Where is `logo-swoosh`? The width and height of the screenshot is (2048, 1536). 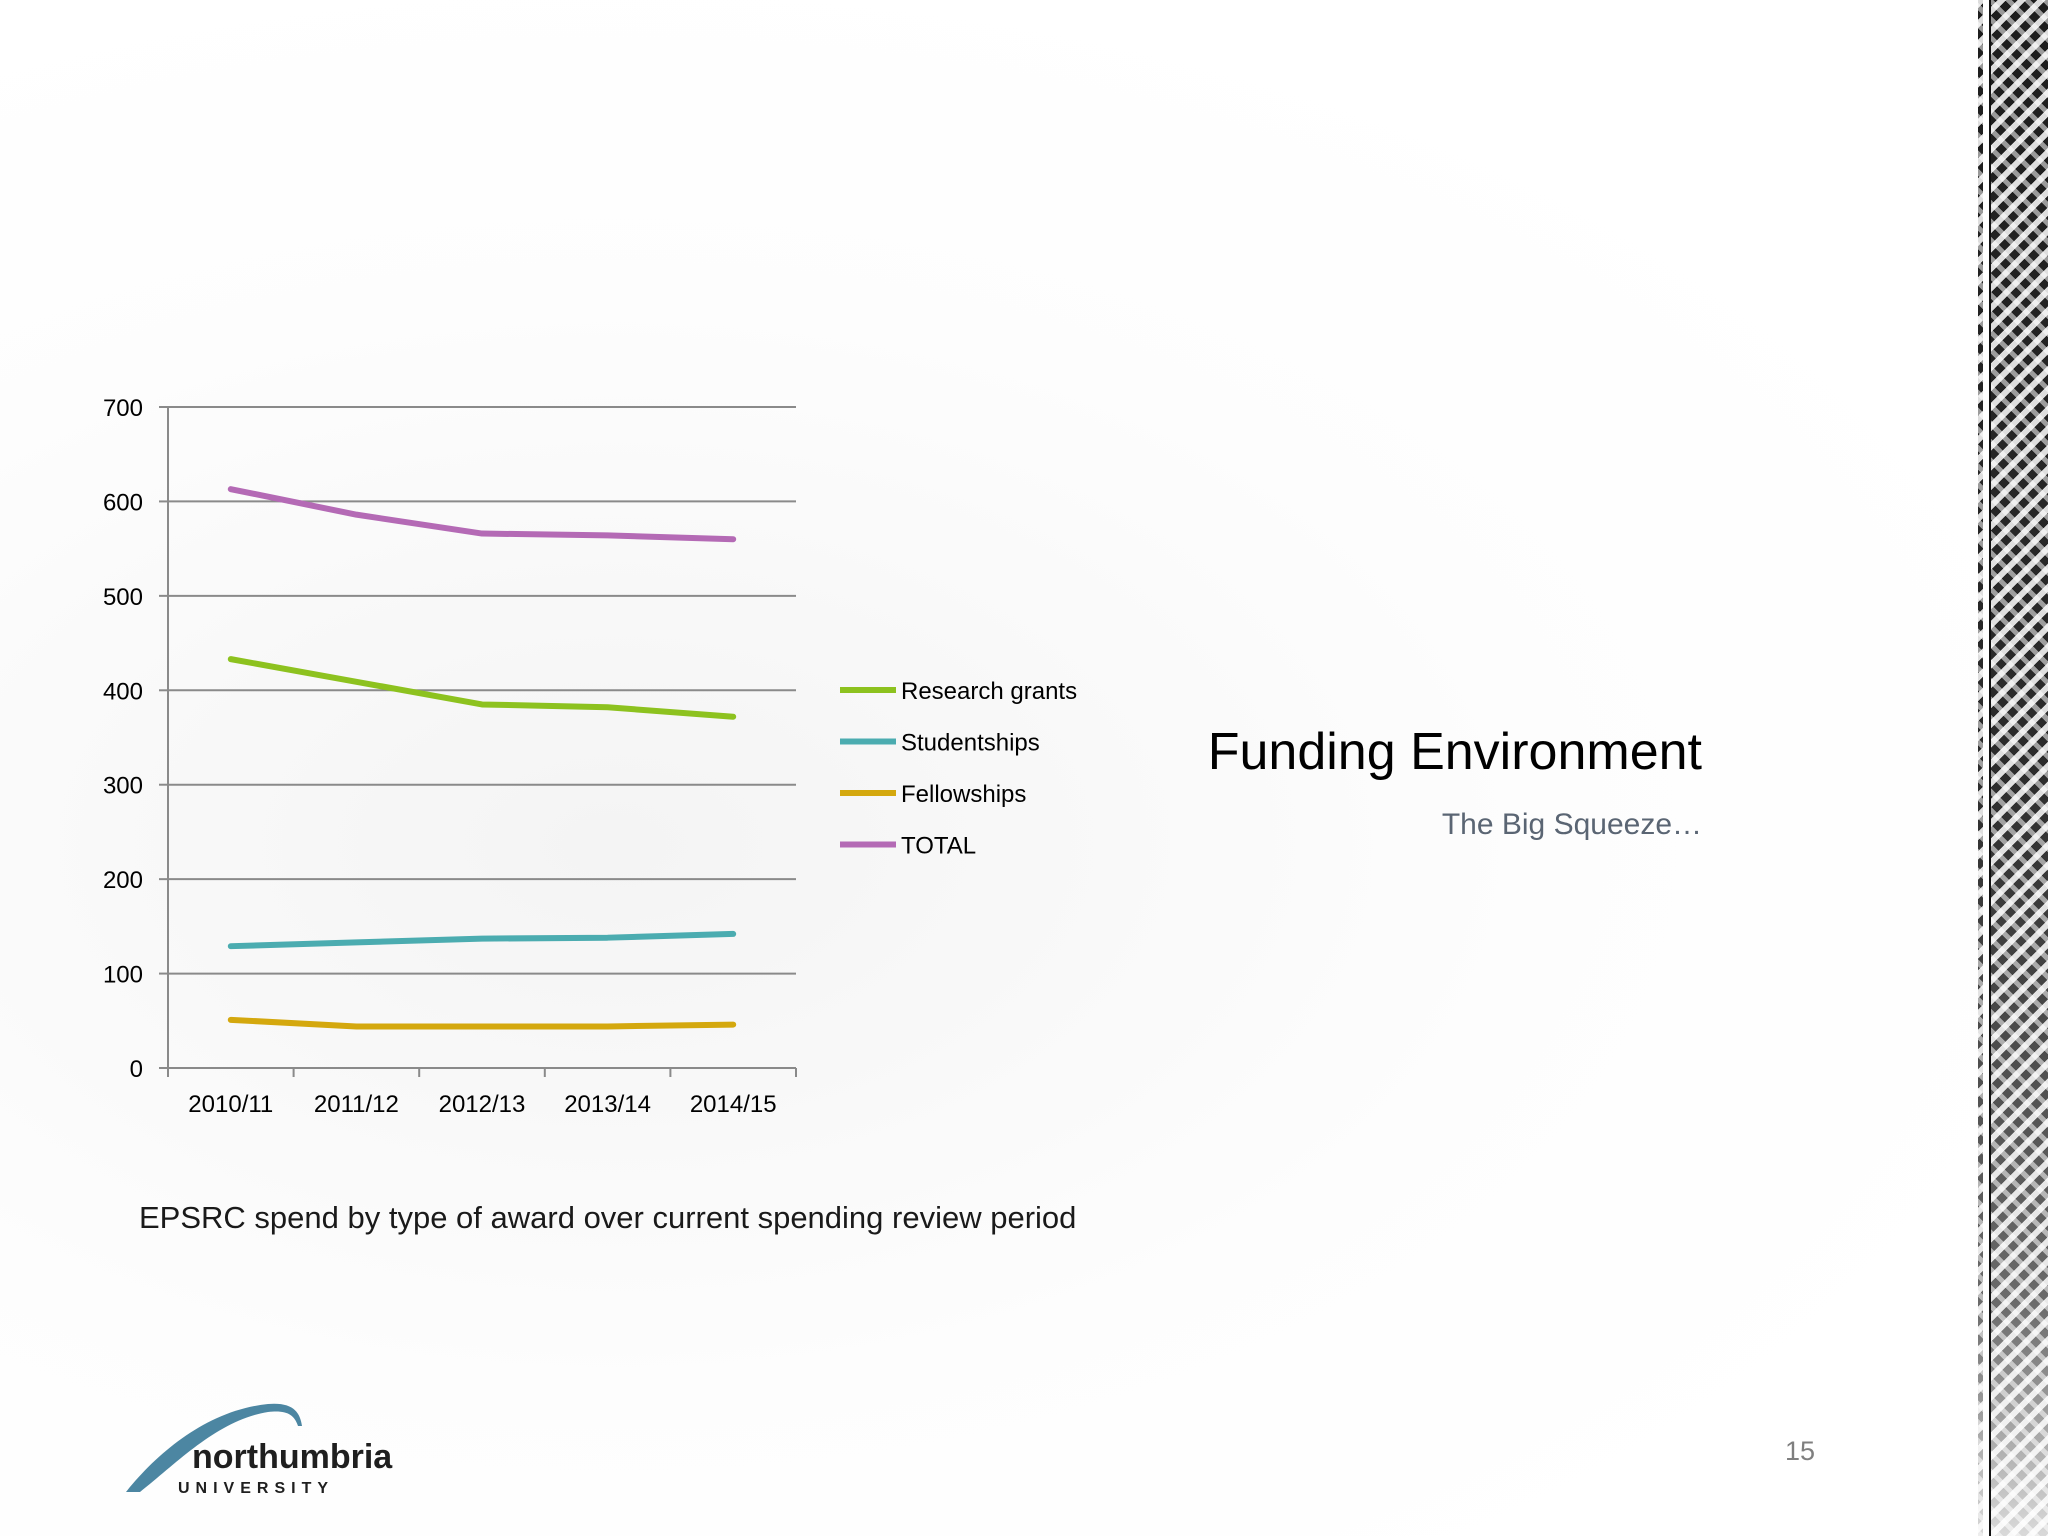
logo-swoosh is located at coordinates (214, 1447).